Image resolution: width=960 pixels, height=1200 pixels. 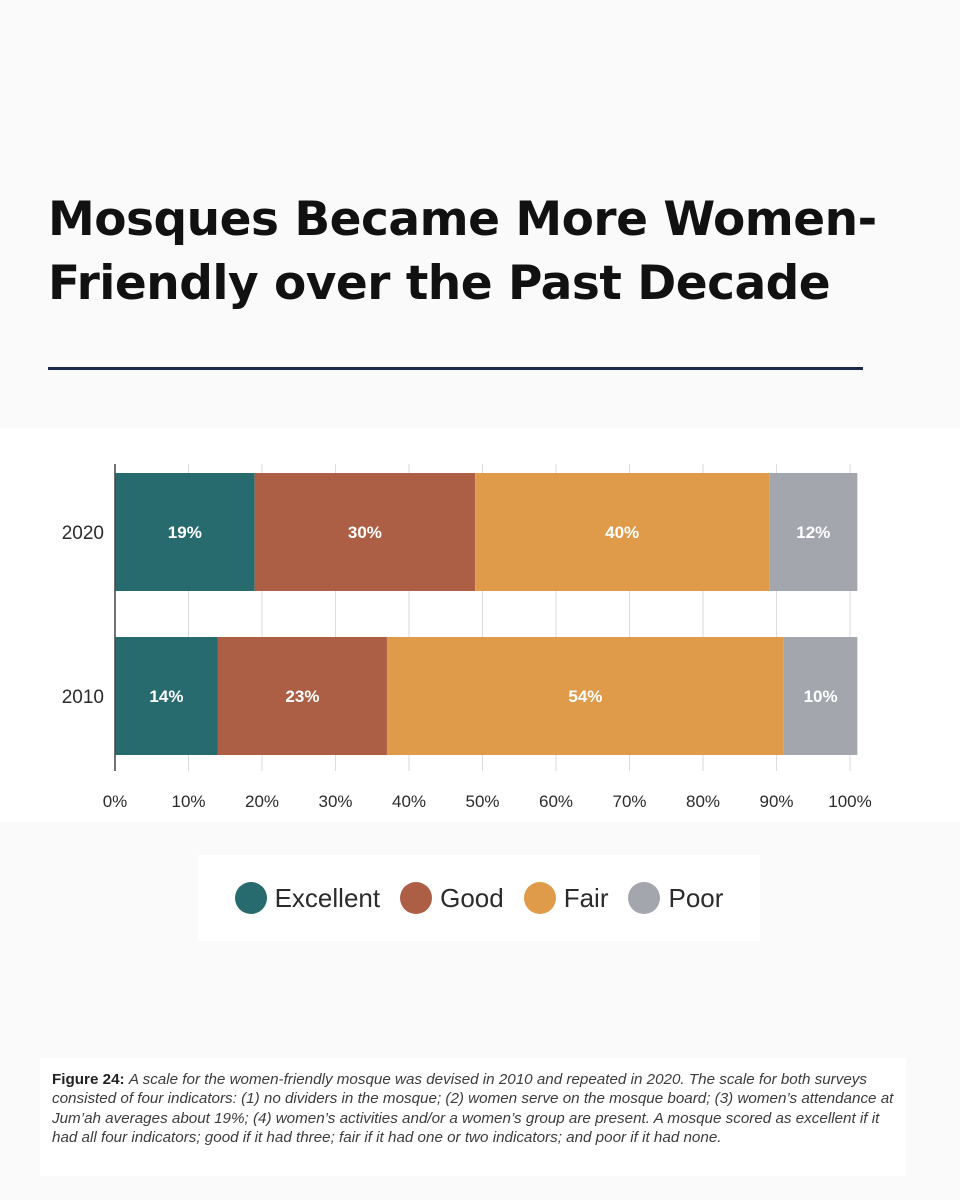 What do you see at coordinates (644, 898) in the screenshot?
I see `legend-swatch-poor` at bounding box center [644, 898].